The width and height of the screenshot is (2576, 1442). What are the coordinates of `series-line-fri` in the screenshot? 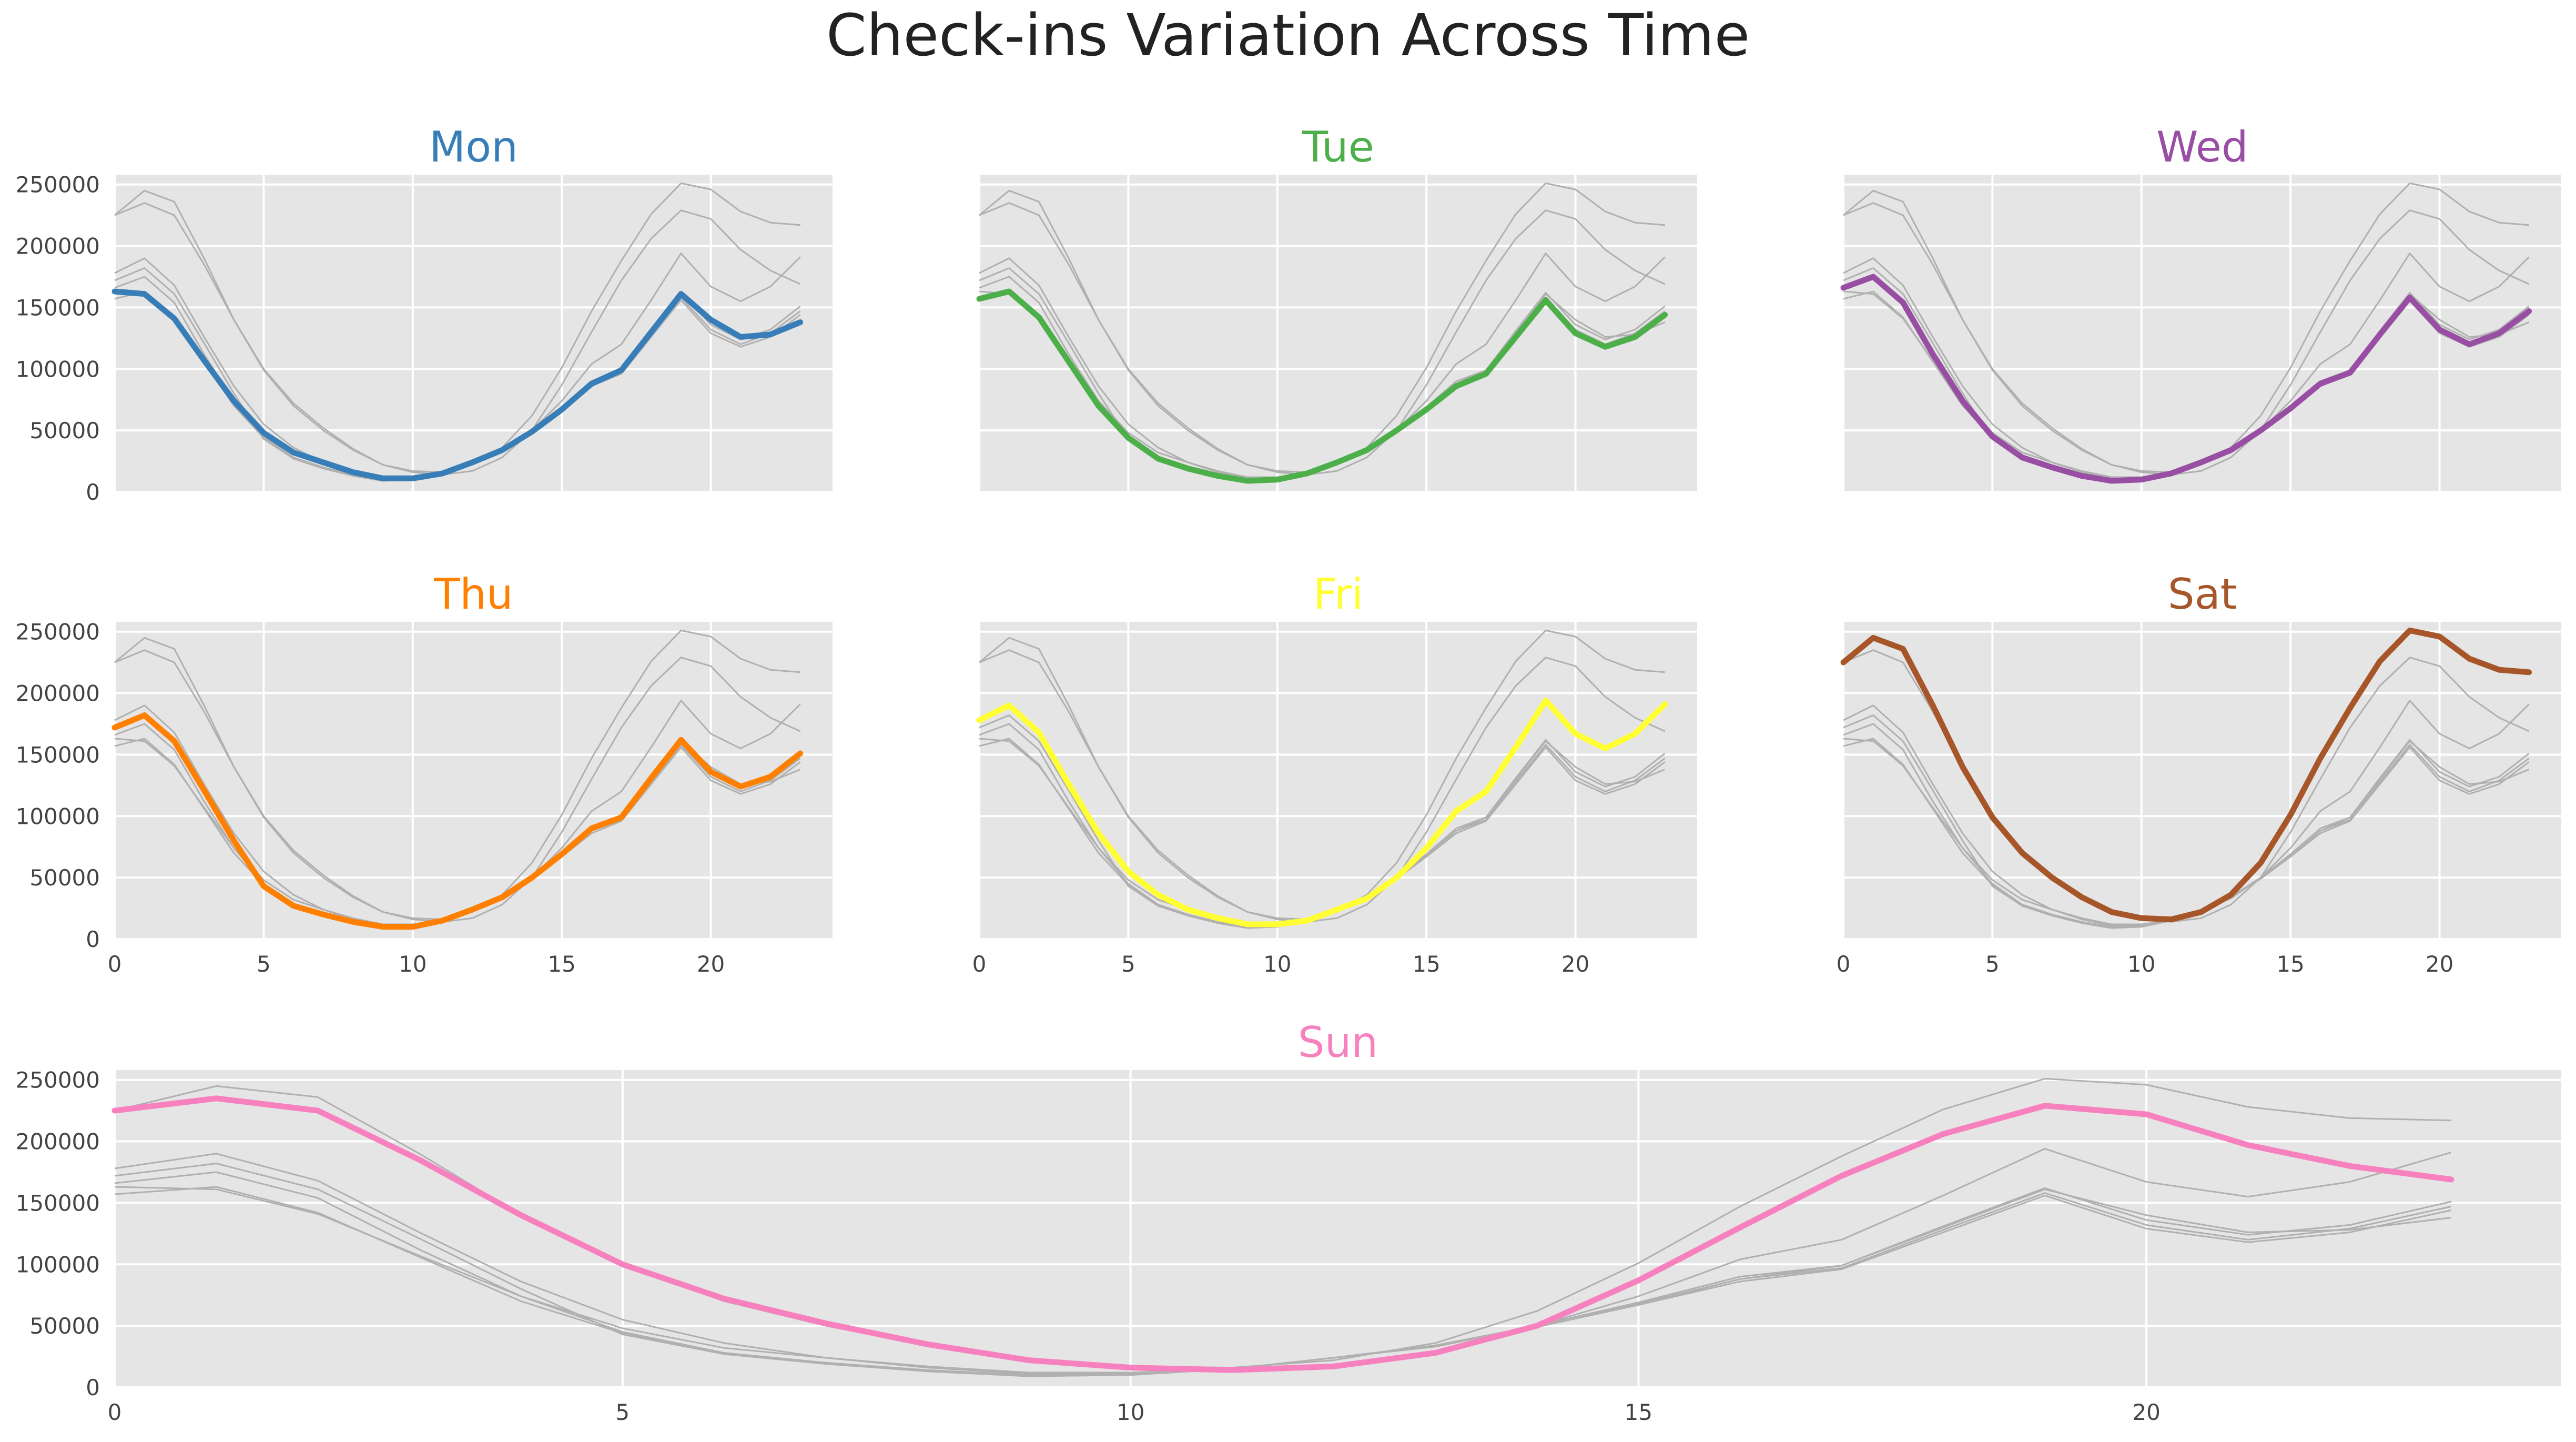 It's located at (1322, 813).